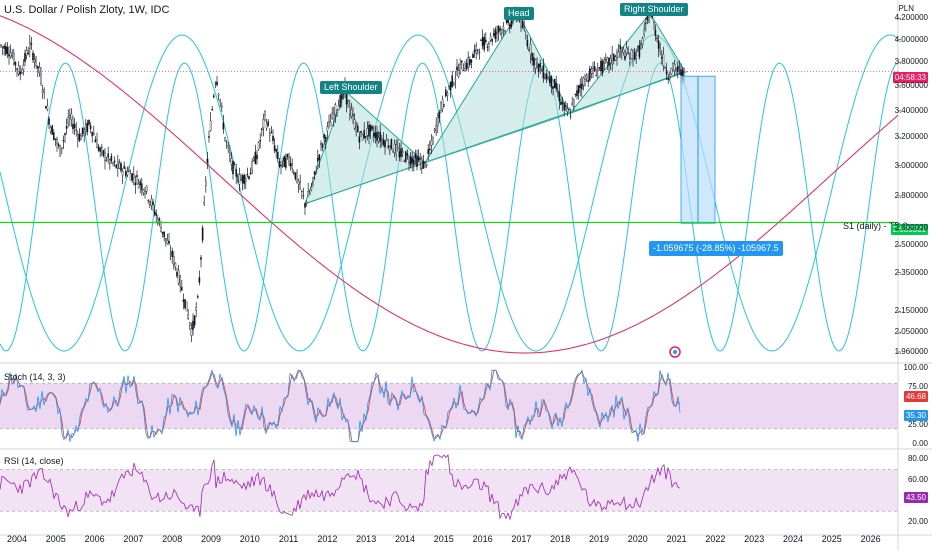  I want to click on stoch-pane-title: Stoch (14, 3, 3), so click(35, 377).